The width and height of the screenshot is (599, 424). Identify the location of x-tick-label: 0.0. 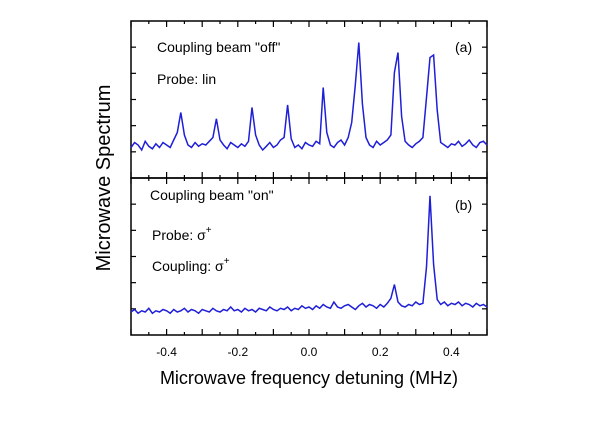
(309, 352).